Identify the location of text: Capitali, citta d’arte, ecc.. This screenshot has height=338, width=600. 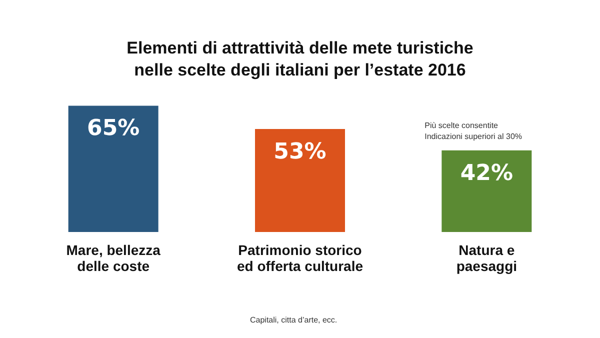
(294, 320).